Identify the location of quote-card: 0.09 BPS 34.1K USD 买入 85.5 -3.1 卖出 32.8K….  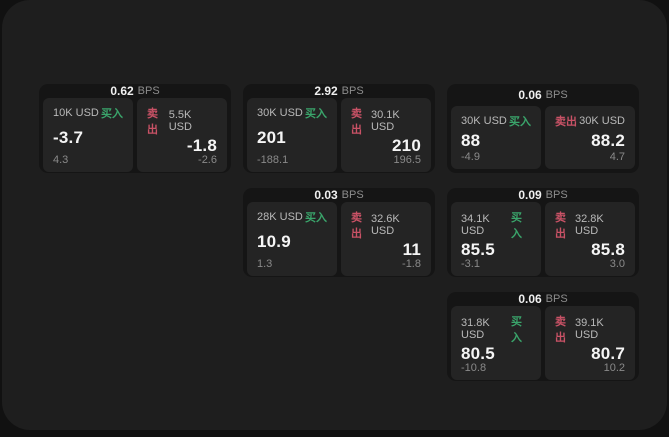
(543, 232).